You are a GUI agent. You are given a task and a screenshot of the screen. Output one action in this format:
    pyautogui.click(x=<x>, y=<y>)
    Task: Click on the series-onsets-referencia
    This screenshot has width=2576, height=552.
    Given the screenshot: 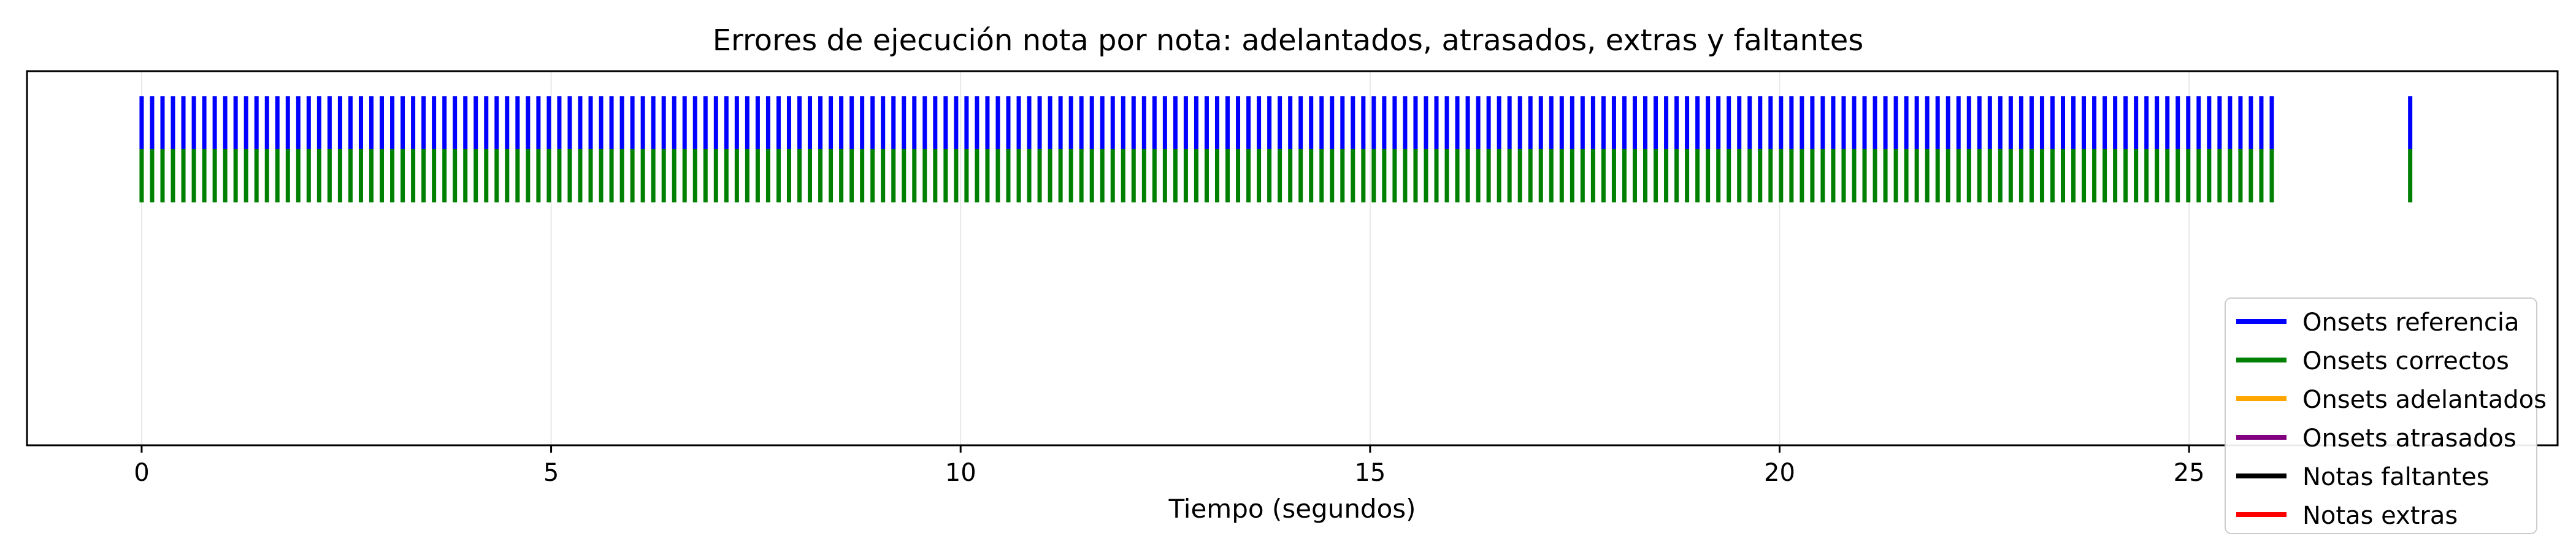 What is the action you would take?
    pyautogui.click(x=1276, y=122)
    